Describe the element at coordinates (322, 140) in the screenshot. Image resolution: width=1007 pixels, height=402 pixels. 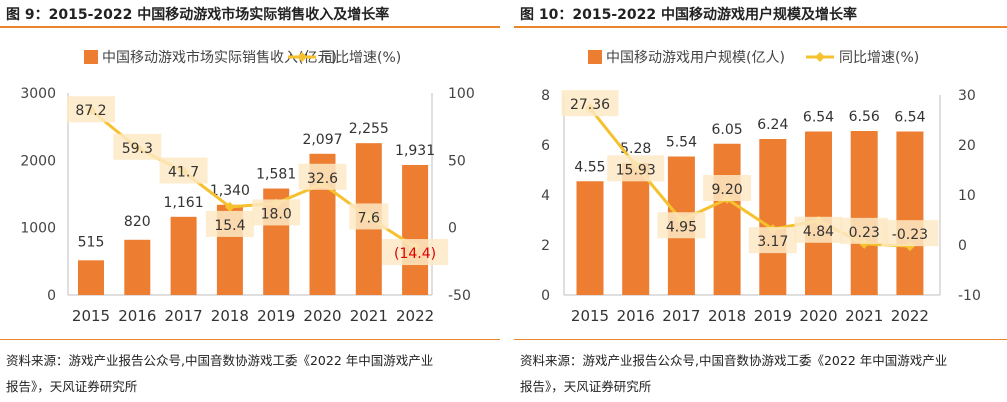
I see `bar-data-label: 2,097` at that location.